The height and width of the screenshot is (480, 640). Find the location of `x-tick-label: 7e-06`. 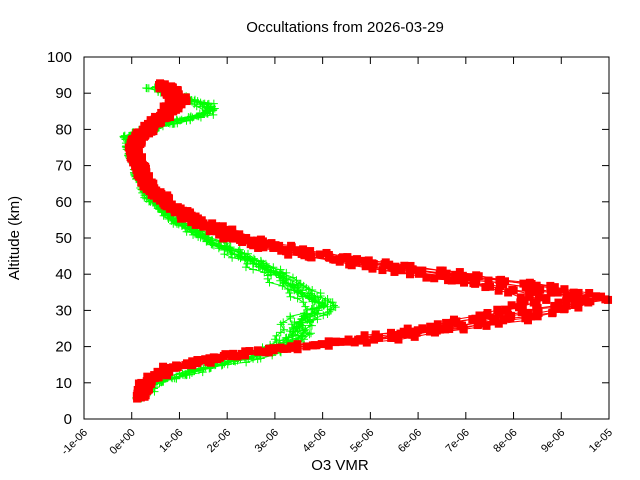

x-tick-label: 7e-06 is located at coordinates (458, 441).